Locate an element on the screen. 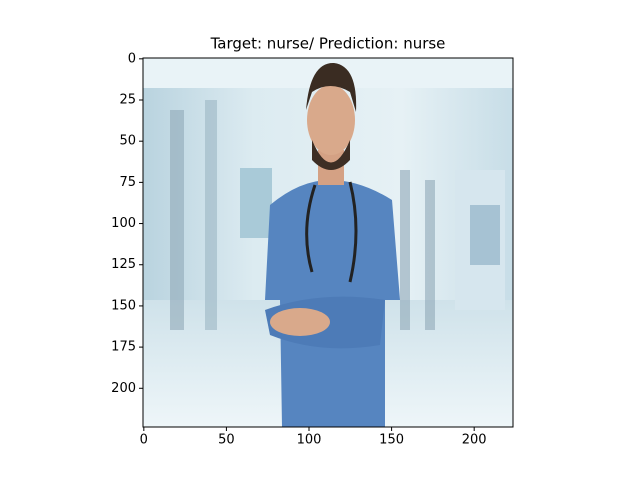 Image resolution: width=640 pixels, height=480 pixels. x-tick-label: 100 is located at coordinates (309, 440).